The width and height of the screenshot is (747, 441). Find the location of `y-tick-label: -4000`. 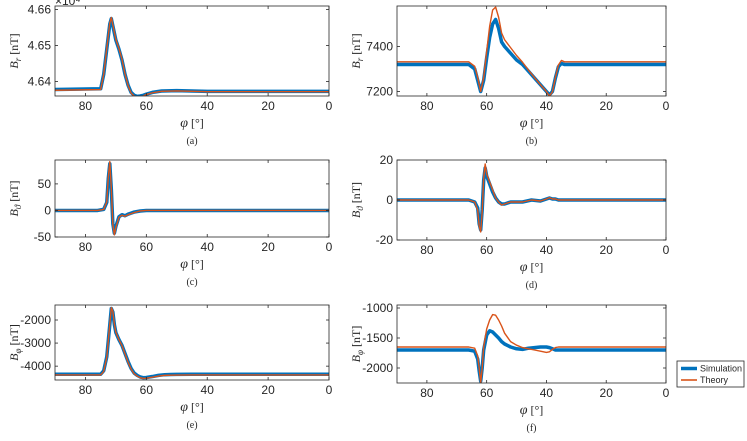

y-tick-label: -4000 is located at coordinates (35, 366).